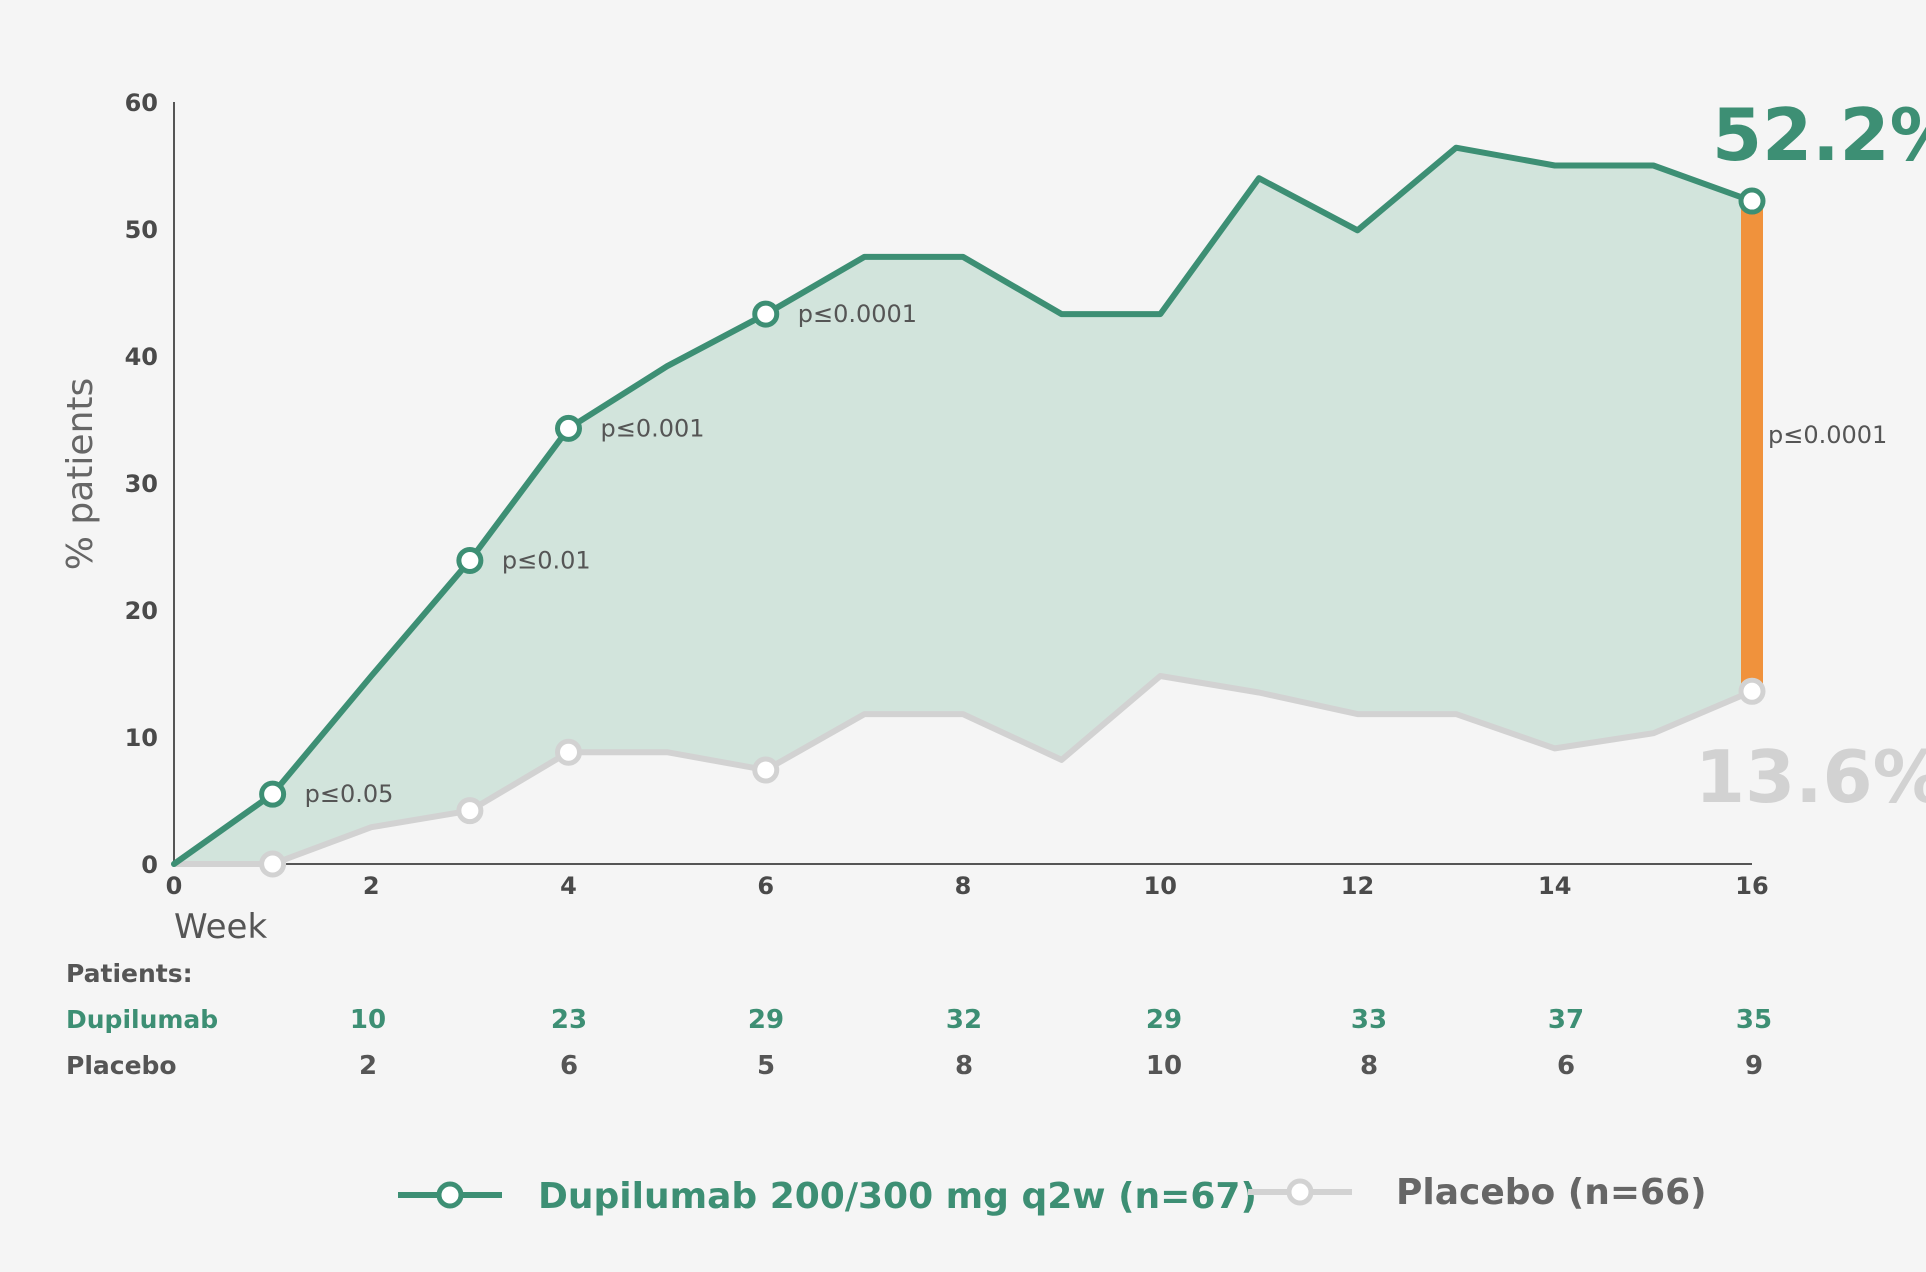 The height and width of the screenshot is (1272, 1926). I want to click on week16-difference-bar, so click(1752, 446).